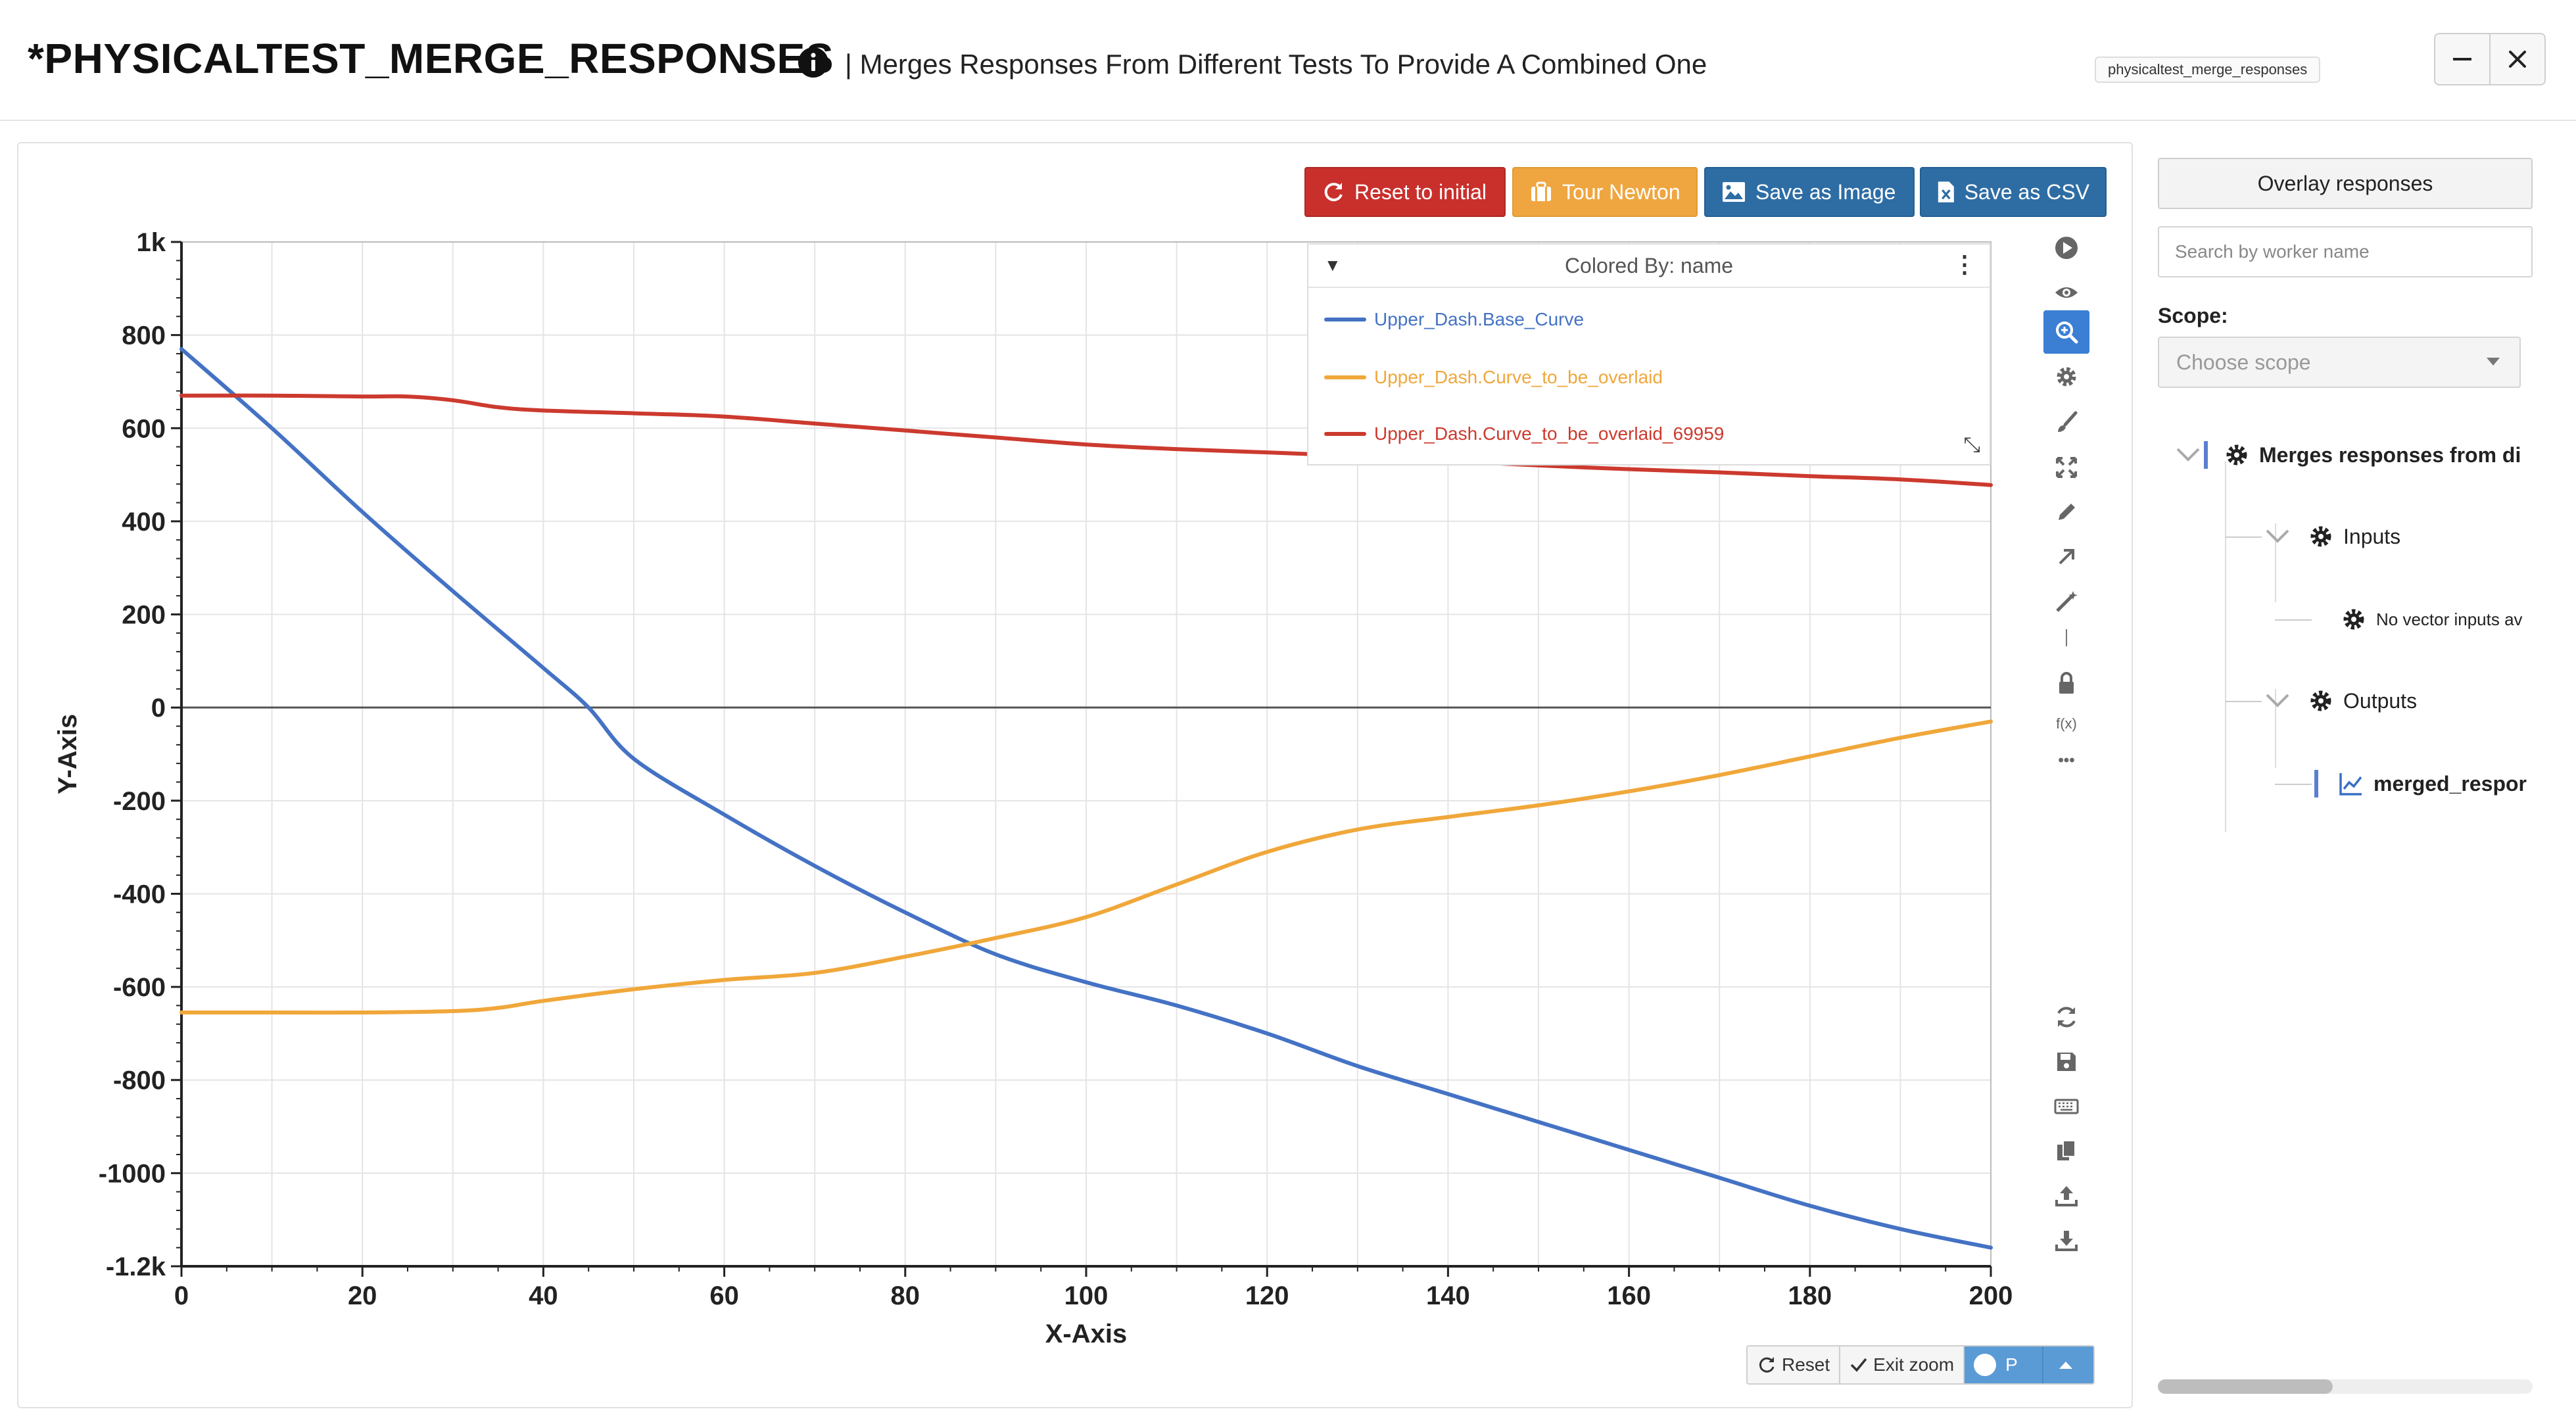 Image resolution: width=2576 pixels, height=1428 pixels. What do you see at coordinates (2066, 723) in the screenshot?
I see `fx-icon: f(x)` at bounding box center [2066, 723].